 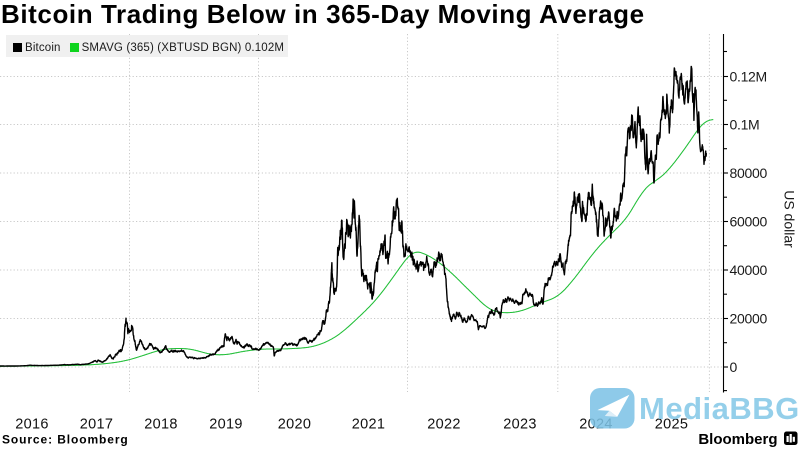 I want to click on svg-text: 60000, so click(x=749, y=221).